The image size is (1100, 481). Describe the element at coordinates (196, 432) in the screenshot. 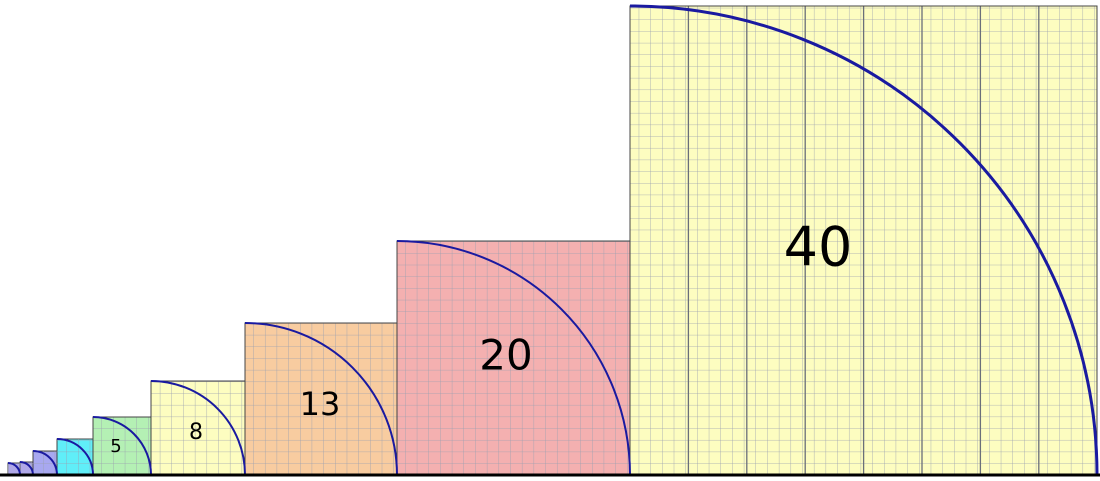

I see `square-label: 8` at that location.